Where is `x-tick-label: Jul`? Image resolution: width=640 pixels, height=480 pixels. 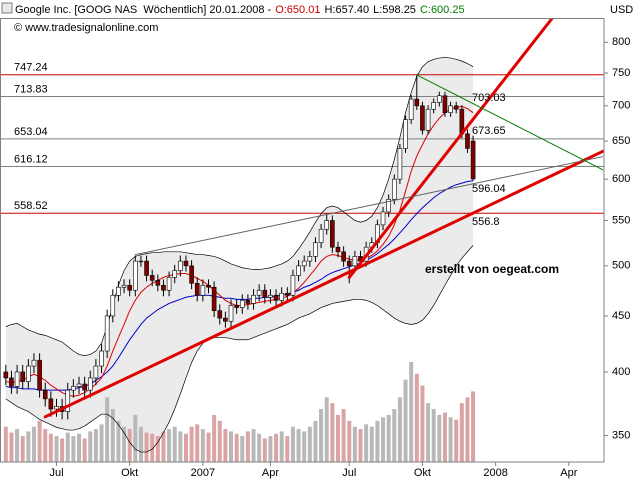 x-tick-label: Jul is located at coordinates (349, 473).